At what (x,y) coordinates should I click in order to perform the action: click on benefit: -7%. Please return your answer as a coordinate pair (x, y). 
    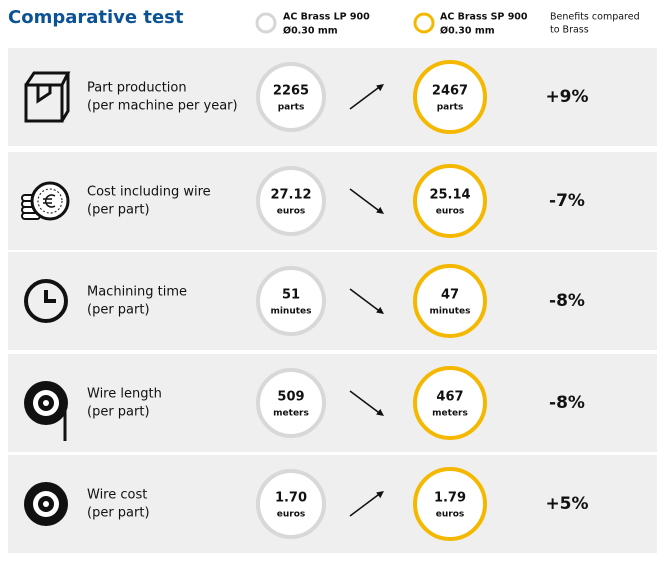
    Looking at the image, I should click on (567, 201).